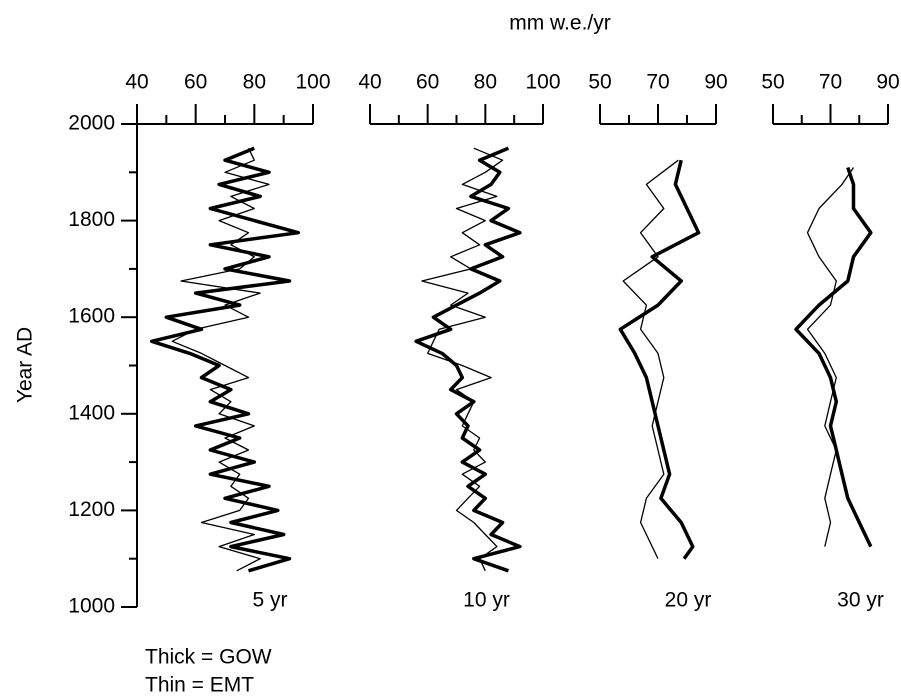 The width and height of the screenshot is (901, 697). I want to click on panel-label: 20 yr, so click(688, 600).